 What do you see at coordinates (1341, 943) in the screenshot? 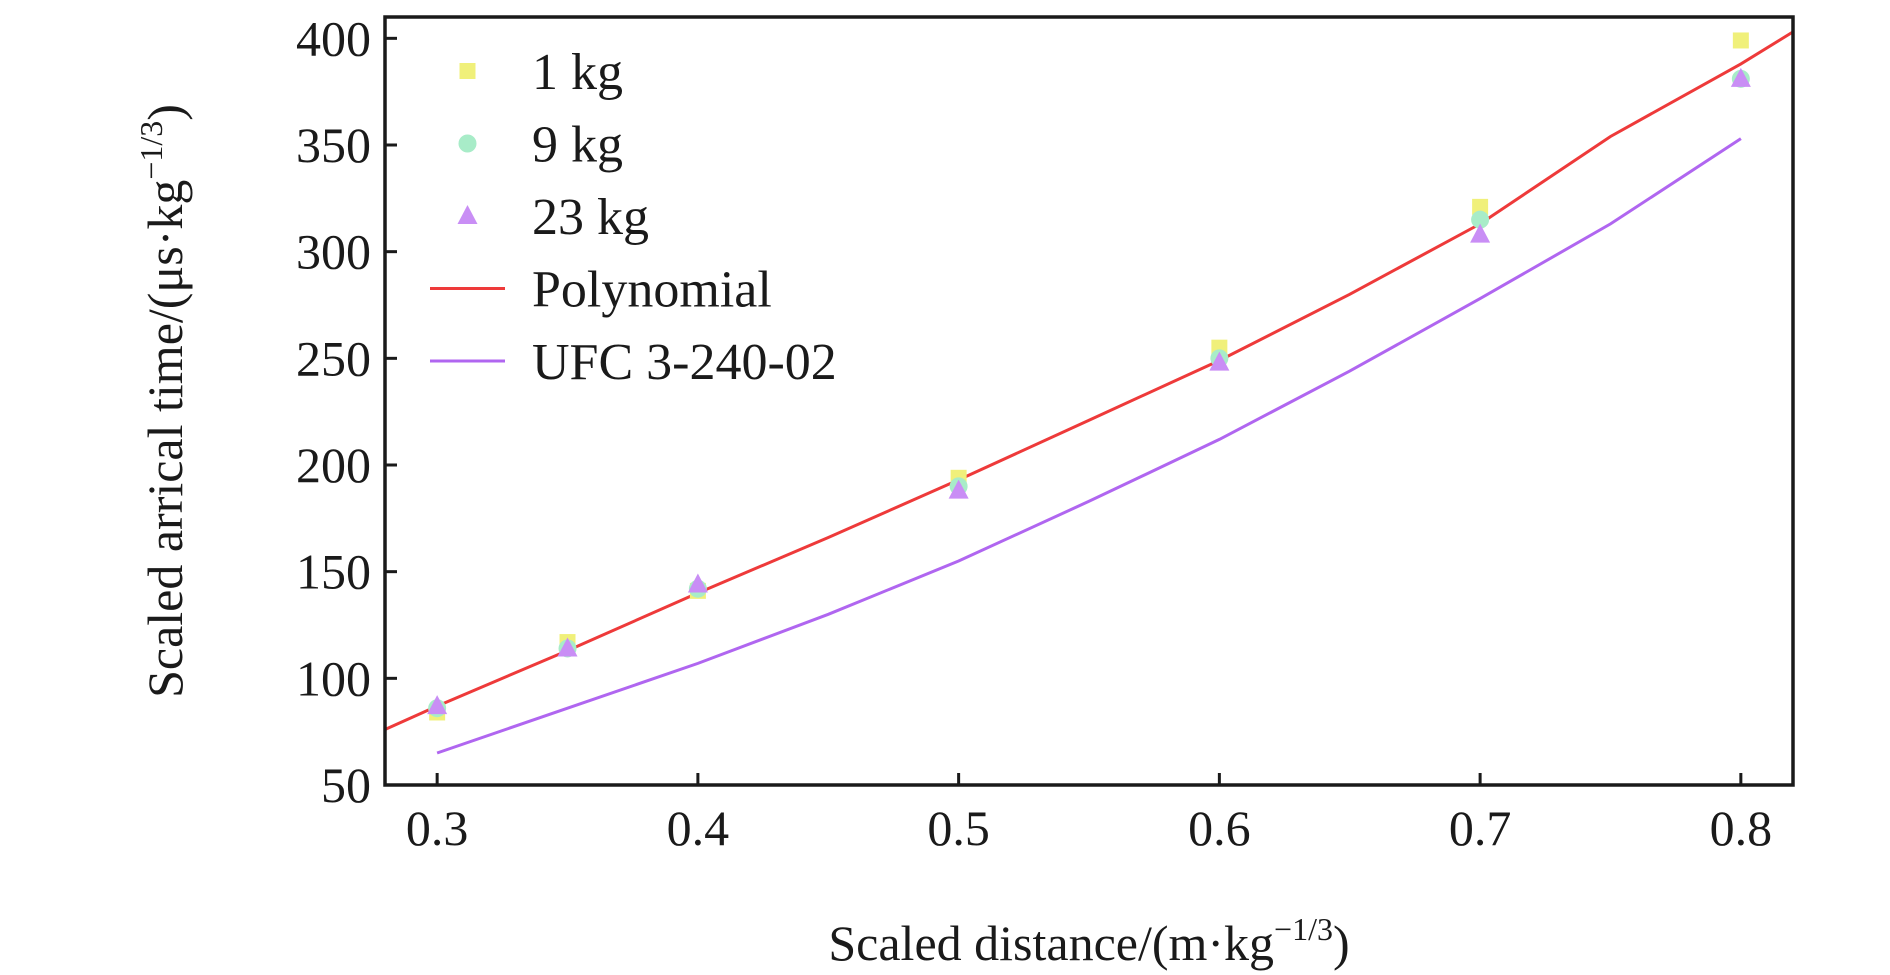
I see `x-axis-title-end: )` at bounding box center [1341, 943].